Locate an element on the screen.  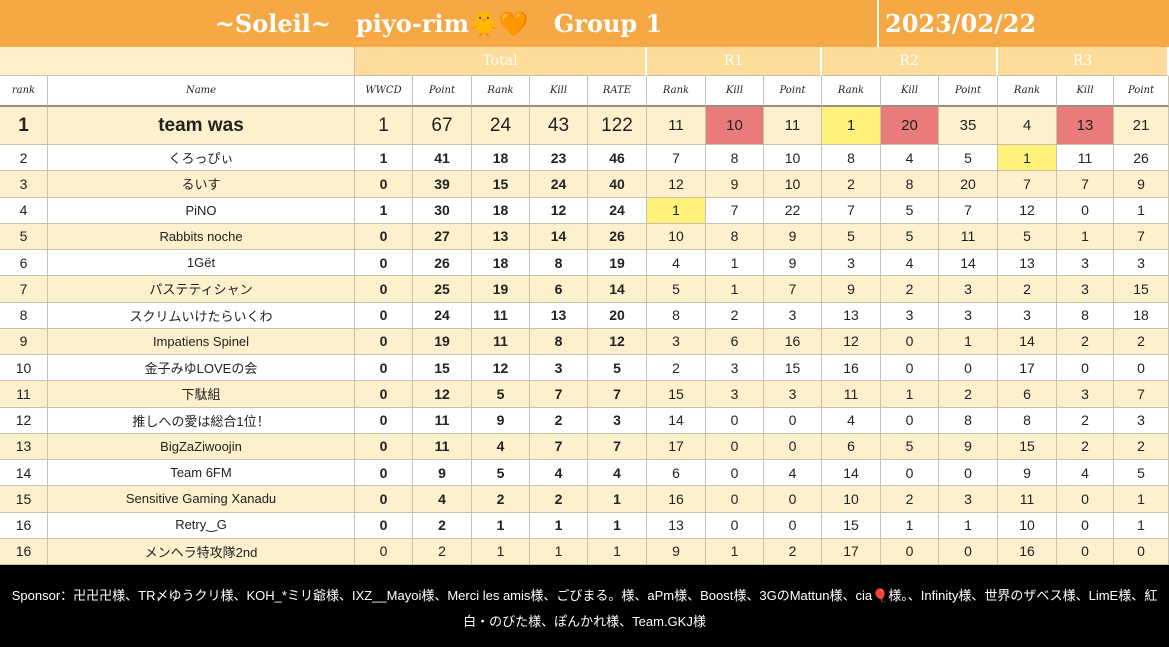
score: 22 is located at coordinates (793, 210).